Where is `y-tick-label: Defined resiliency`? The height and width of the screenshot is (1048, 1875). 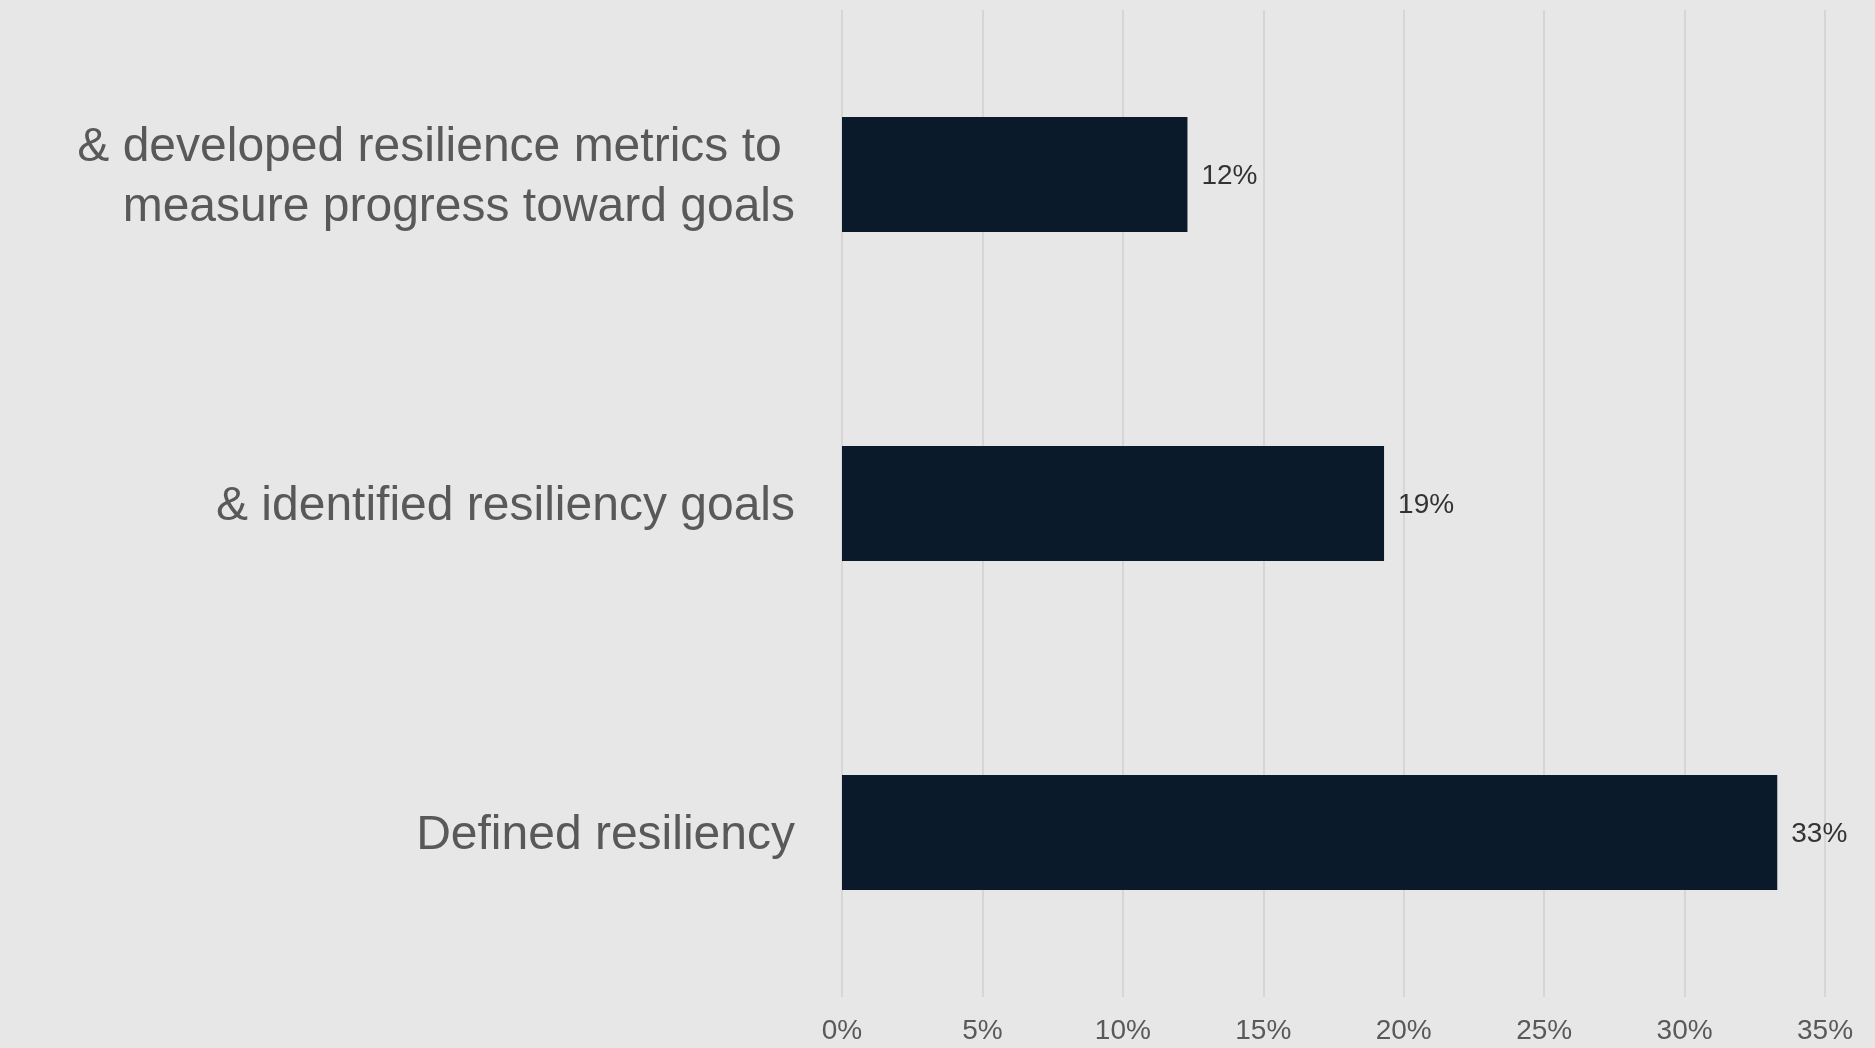 y-tick-label: Defined resiliency is located at coordinates (605, 832).